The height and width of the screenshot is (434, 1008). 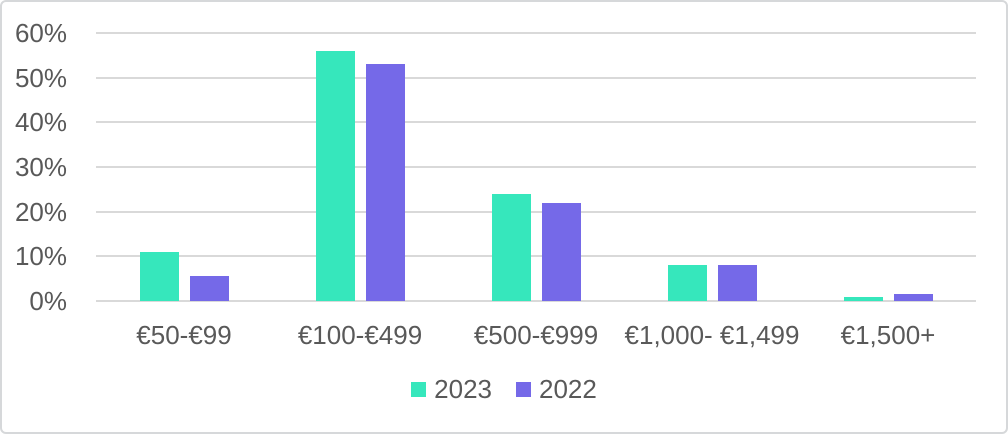 I want to click on legend: 2023 2022, so click(x=504, y=389).